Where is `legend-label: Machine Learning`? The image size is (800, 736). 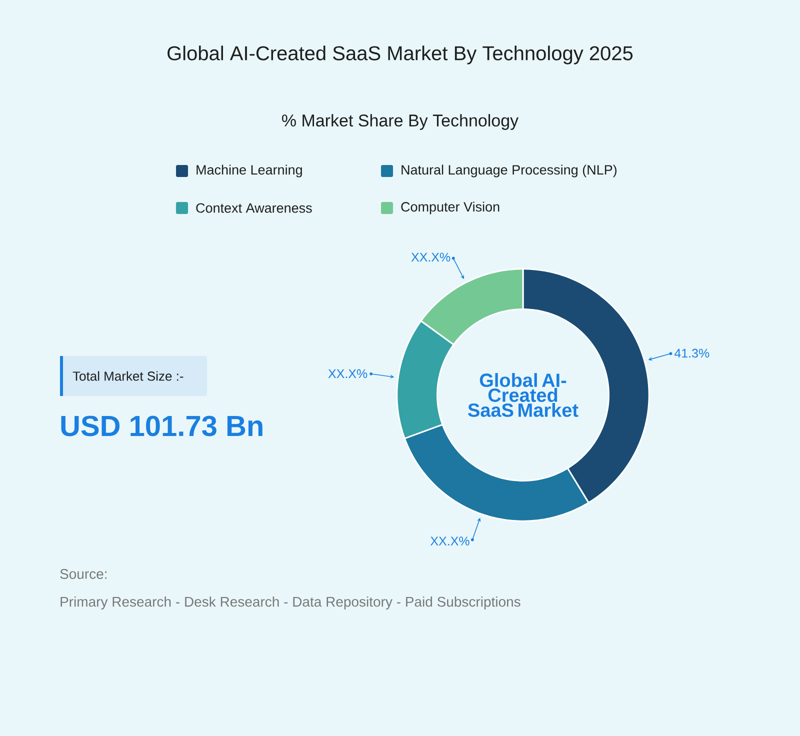
legend-label: Machine Learning is located at coordinates (249, 171).